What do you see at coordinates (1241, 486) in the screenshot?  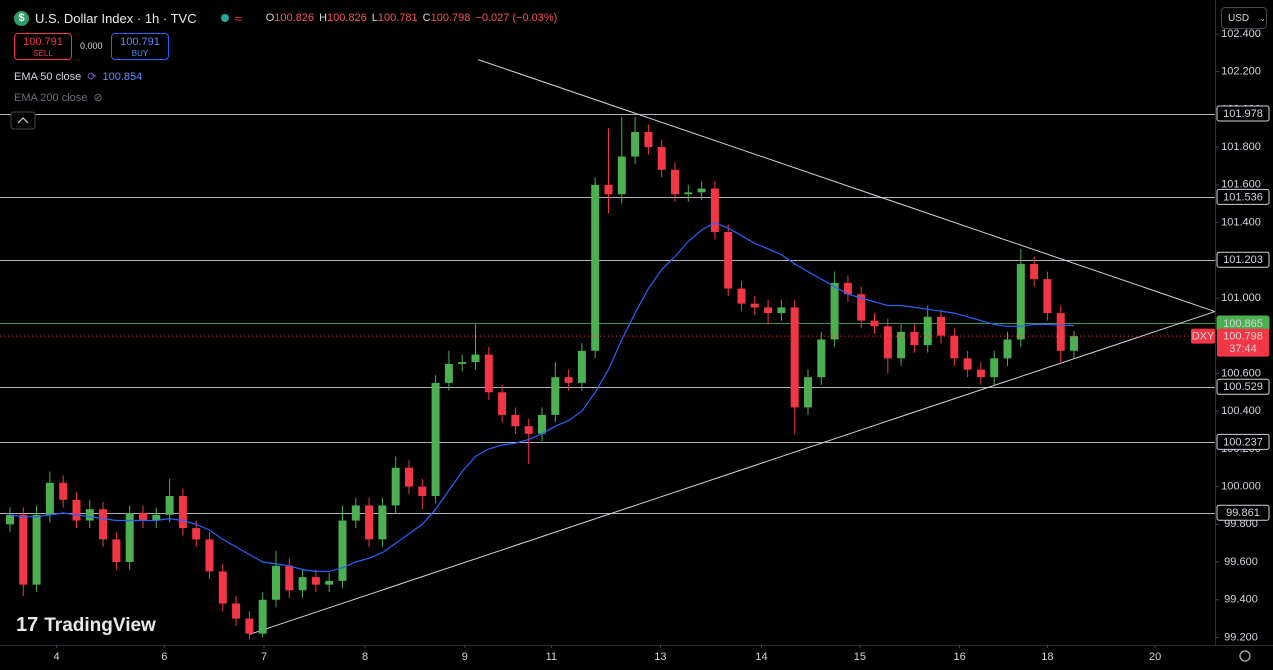 I see `y-tick-label: 100.000` at bounding box center [1241, 486].